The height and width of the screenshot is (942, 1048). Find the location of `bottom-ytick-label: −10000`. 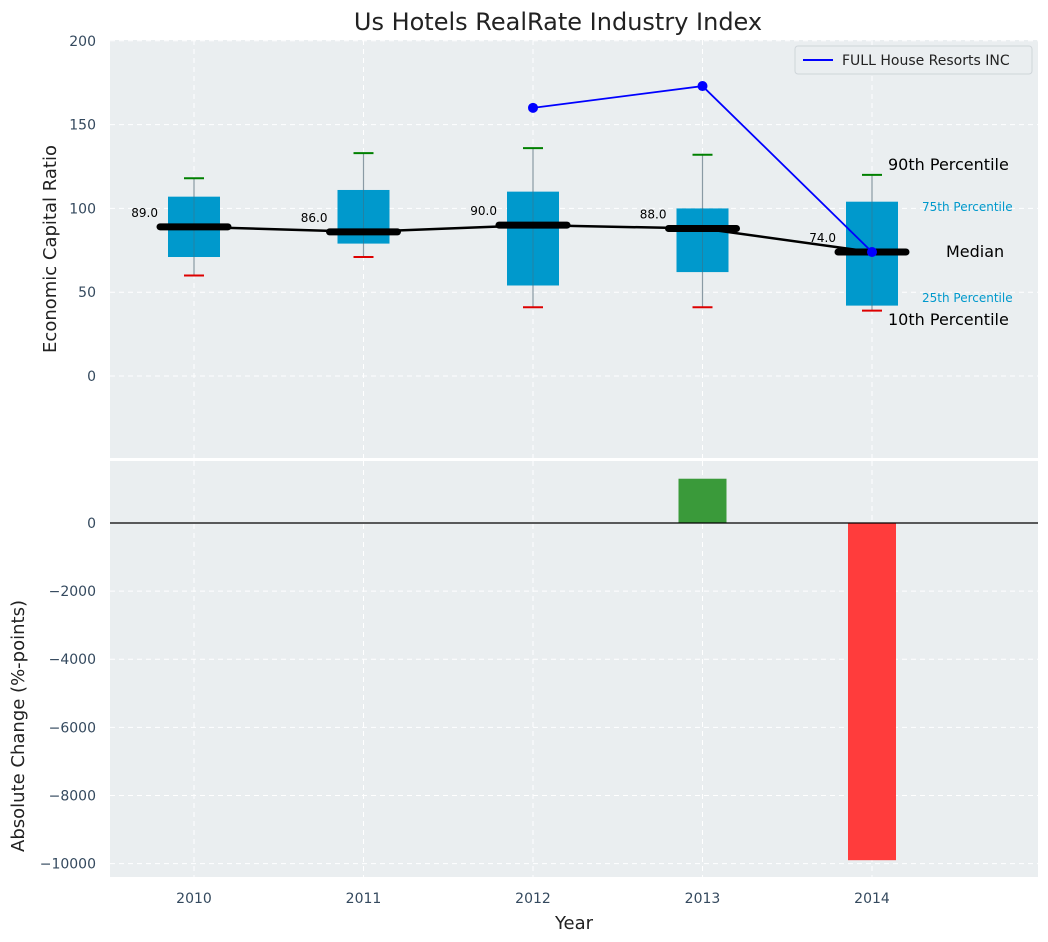

bottom-ytick-label: −10000 is located at coordinates (68, 865).